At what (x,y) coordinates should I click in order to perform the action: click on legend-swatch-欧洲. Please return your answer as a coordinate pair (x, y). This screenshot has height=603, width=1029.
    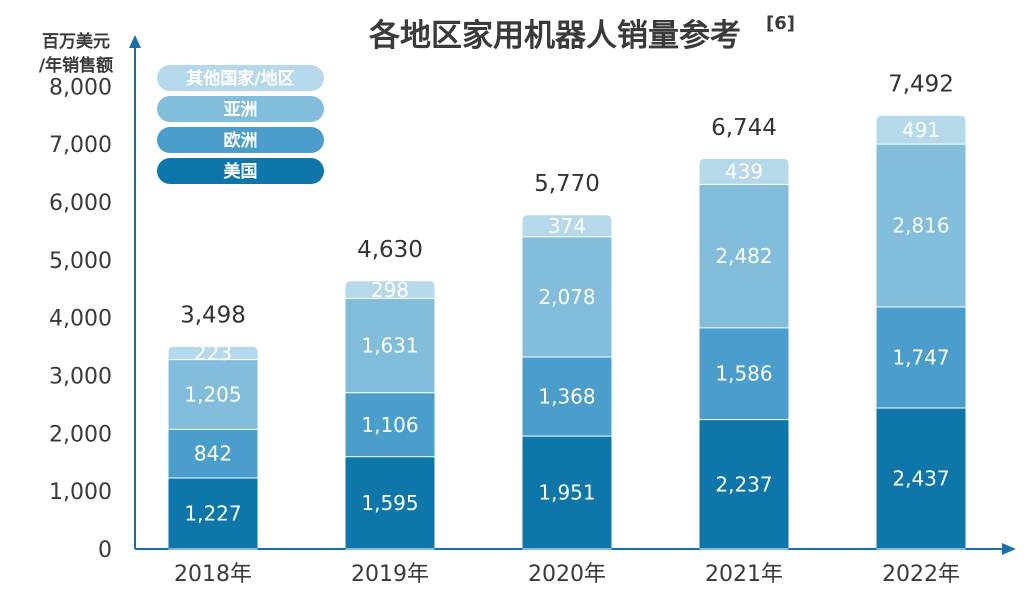
    Looking at the image, I should click on (240, 140).